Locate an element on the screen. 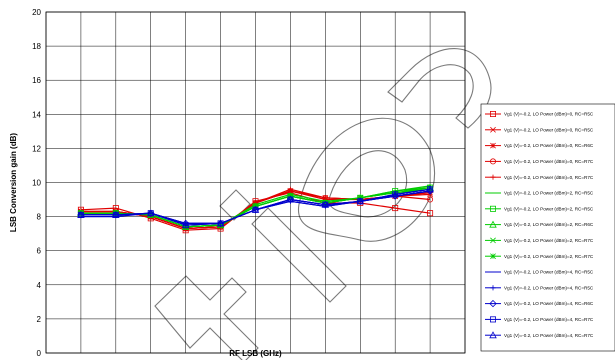 The height and width of the screenshot is (360, 615). y-tick-label: 2 is located at coordinates (39, 319).